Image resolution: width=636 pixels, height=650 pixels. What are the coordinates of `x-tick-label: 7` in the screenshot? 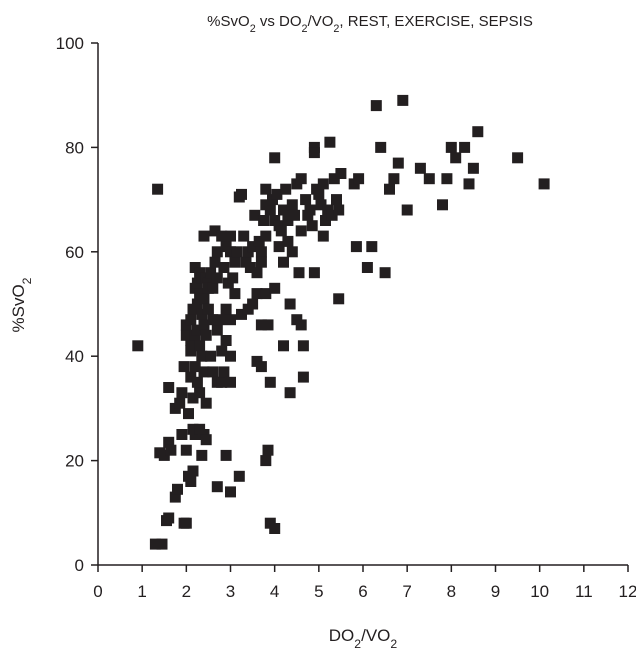 It's located at (406, 591).